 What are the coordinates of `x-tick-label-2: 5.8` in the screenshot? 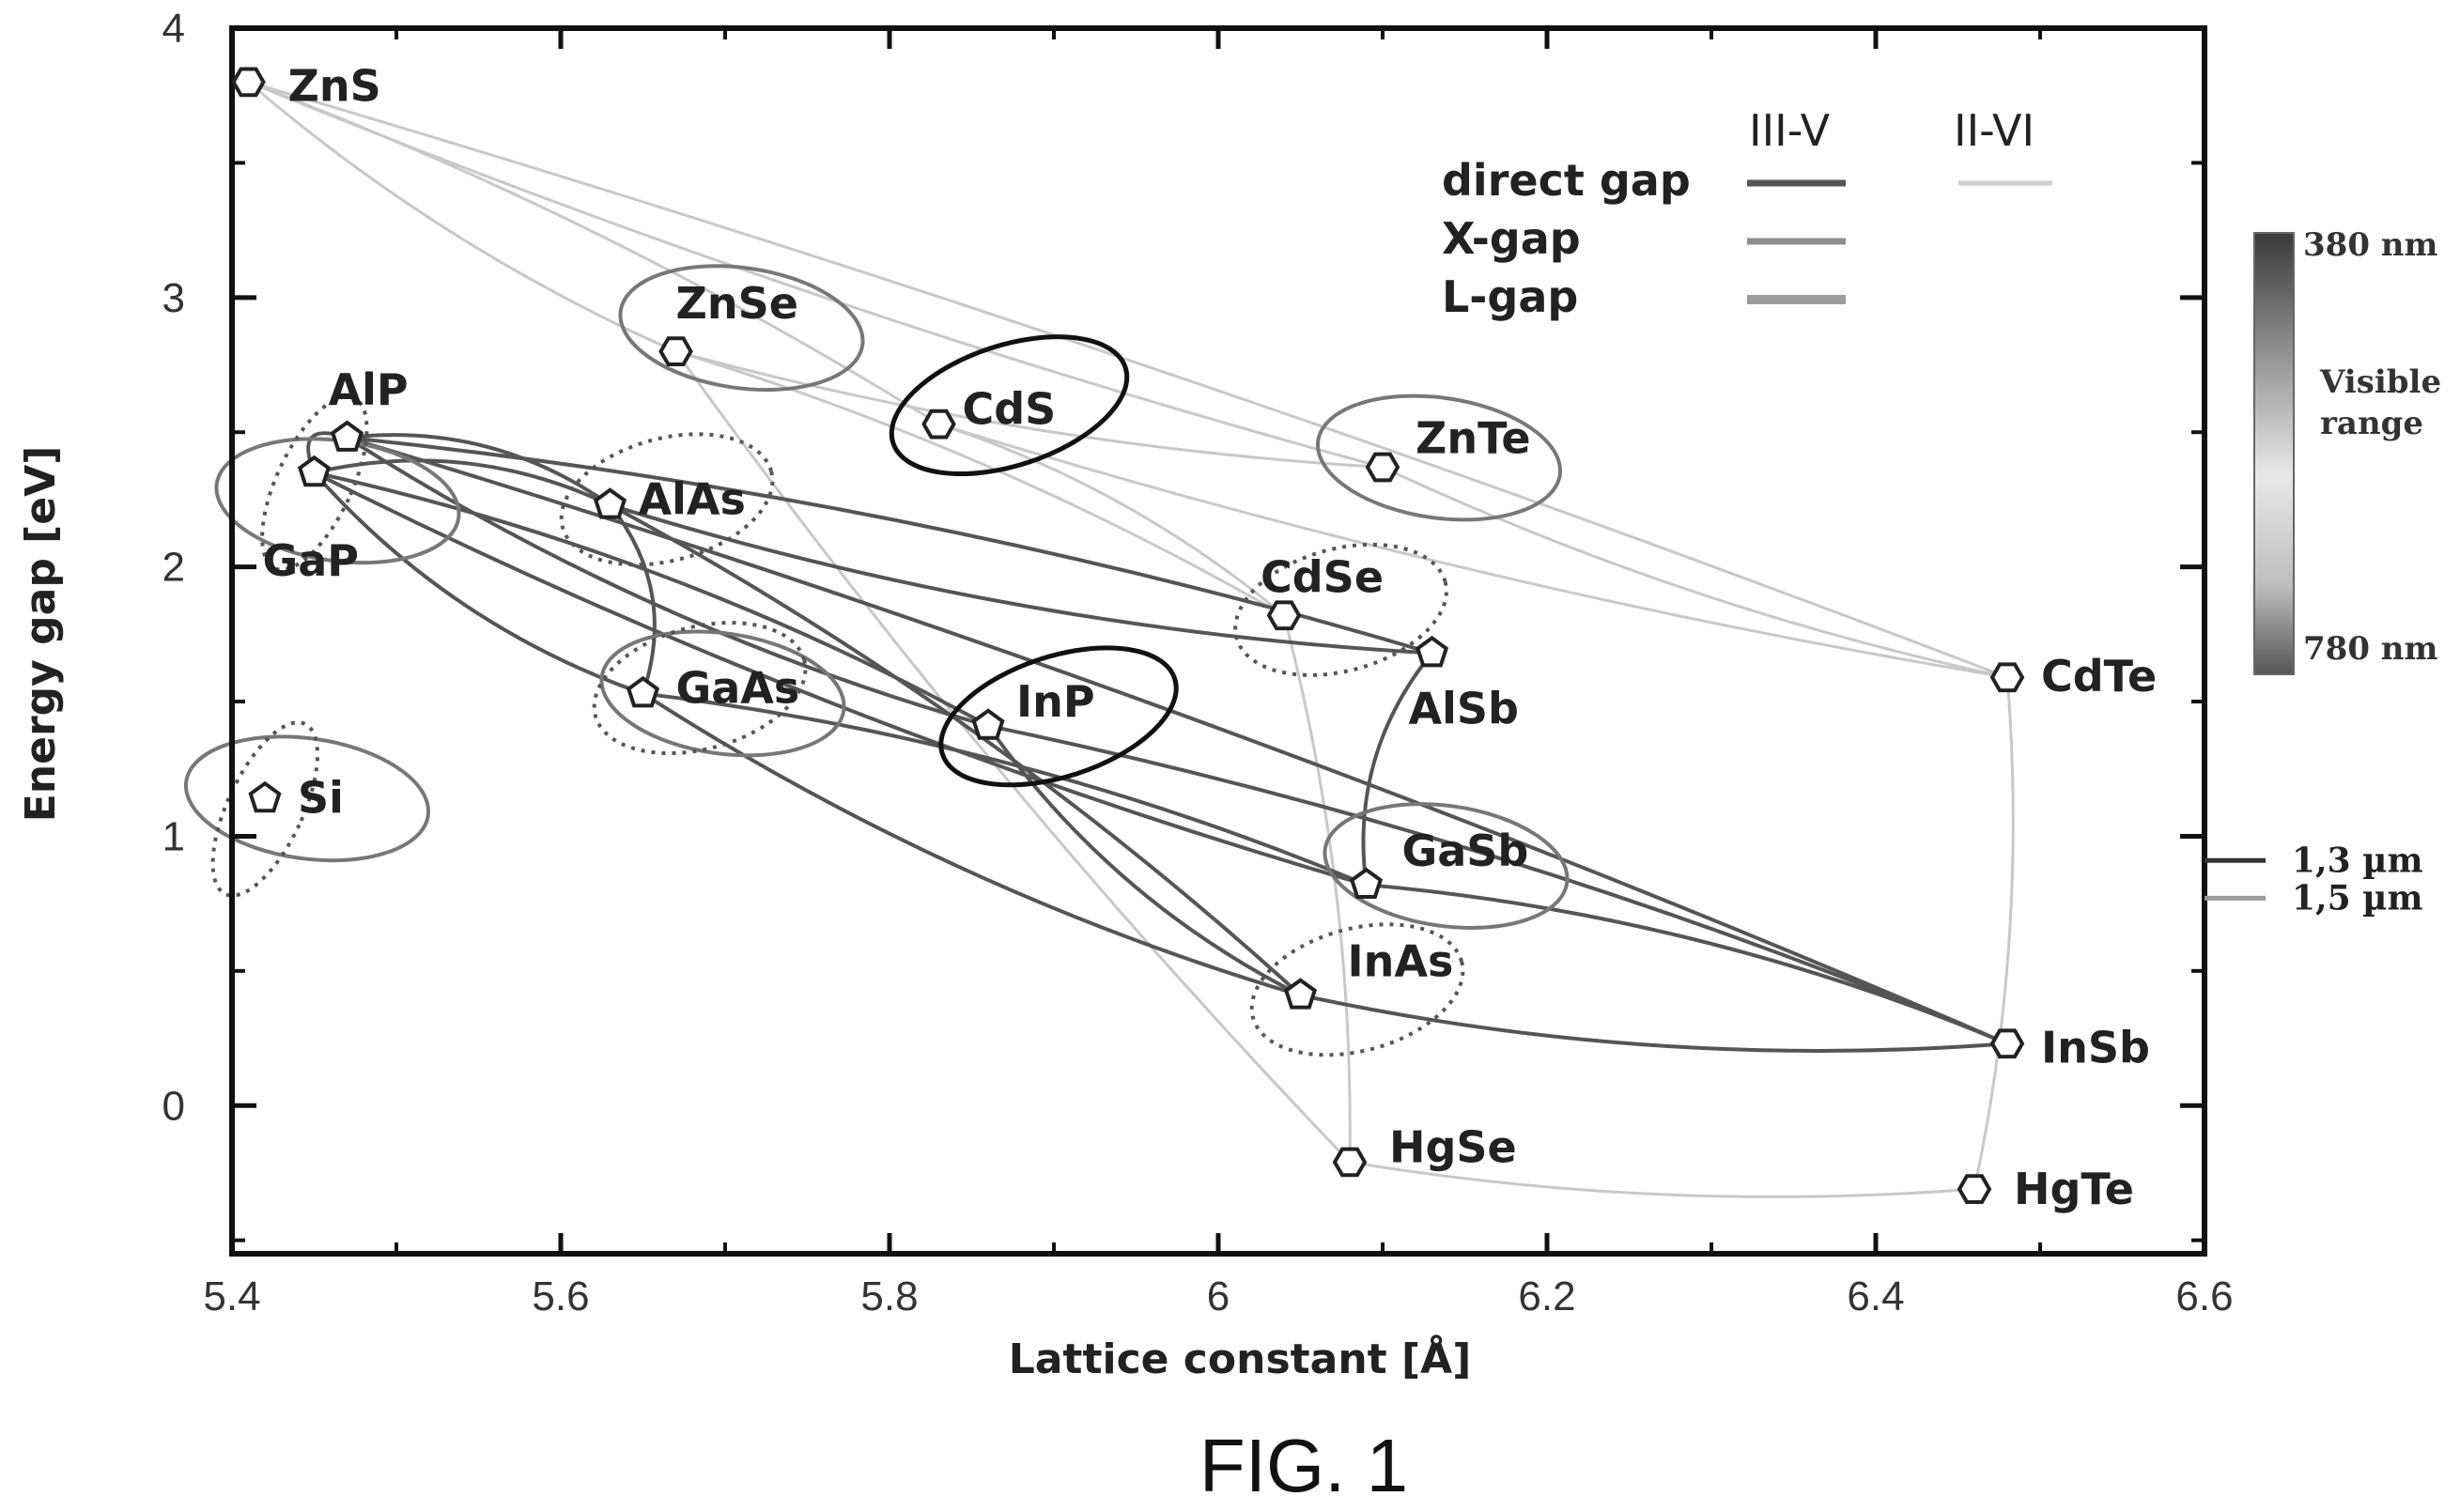 It's located at (889, 1296).